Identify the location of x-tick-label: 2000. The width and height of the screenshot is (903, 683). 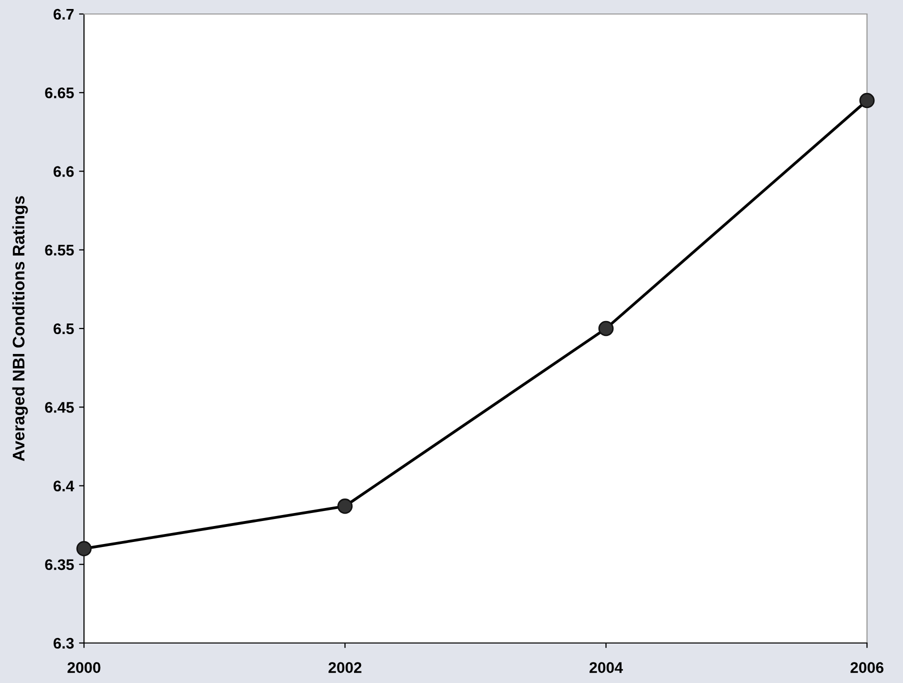
(84, 667).